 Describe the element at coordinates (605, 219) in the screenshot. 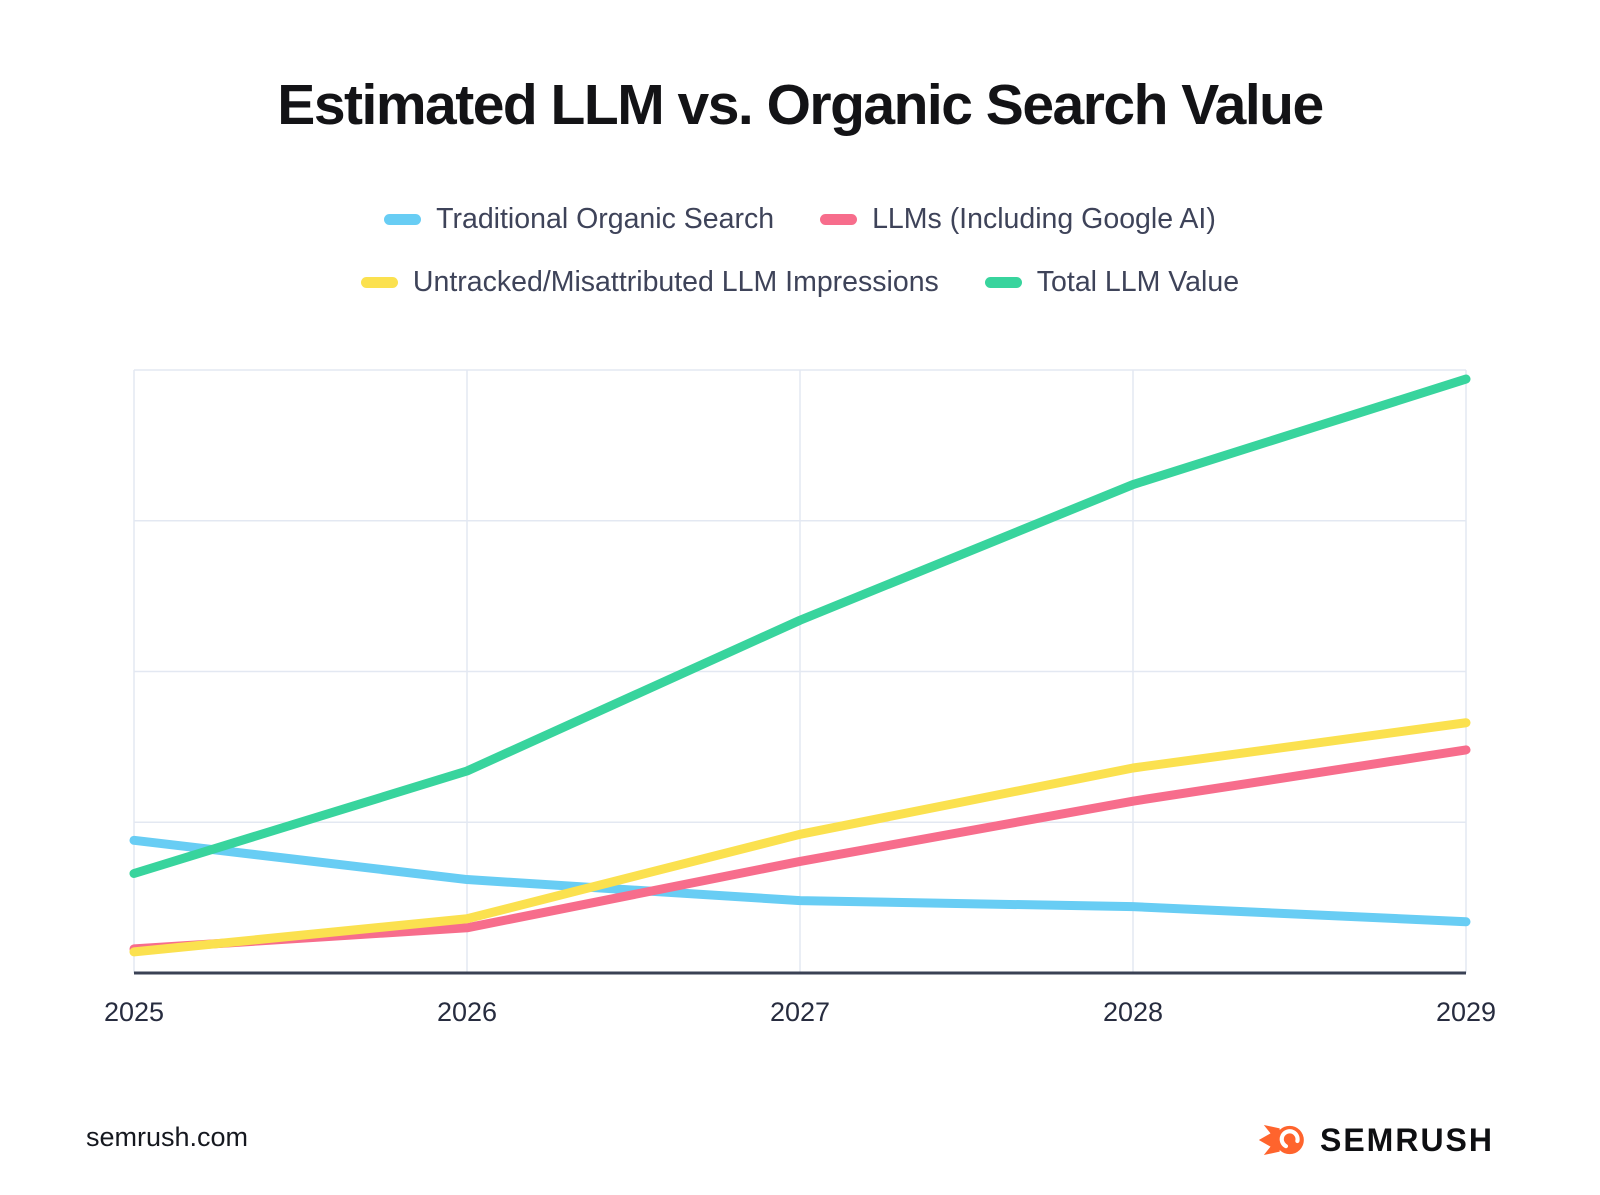

I see `legend-label: Traditional Organic Search` at that location.